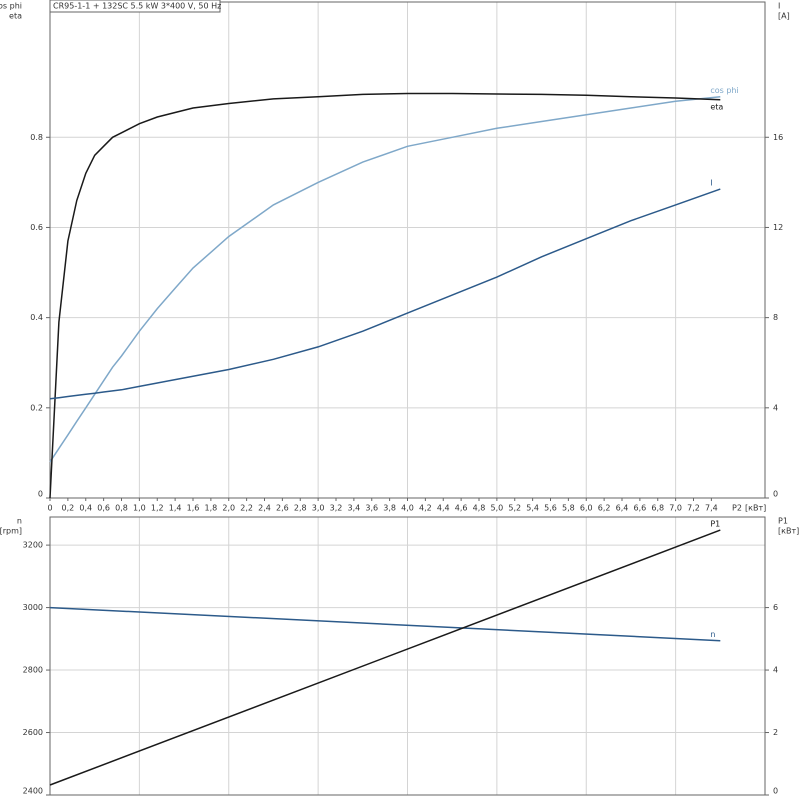 The height and width of the screenshot is (800, 800). What do you see at coordinates (49, 508) in the screenshot?
I see `x-tick-label: 0` at bounding box center [49, 508].